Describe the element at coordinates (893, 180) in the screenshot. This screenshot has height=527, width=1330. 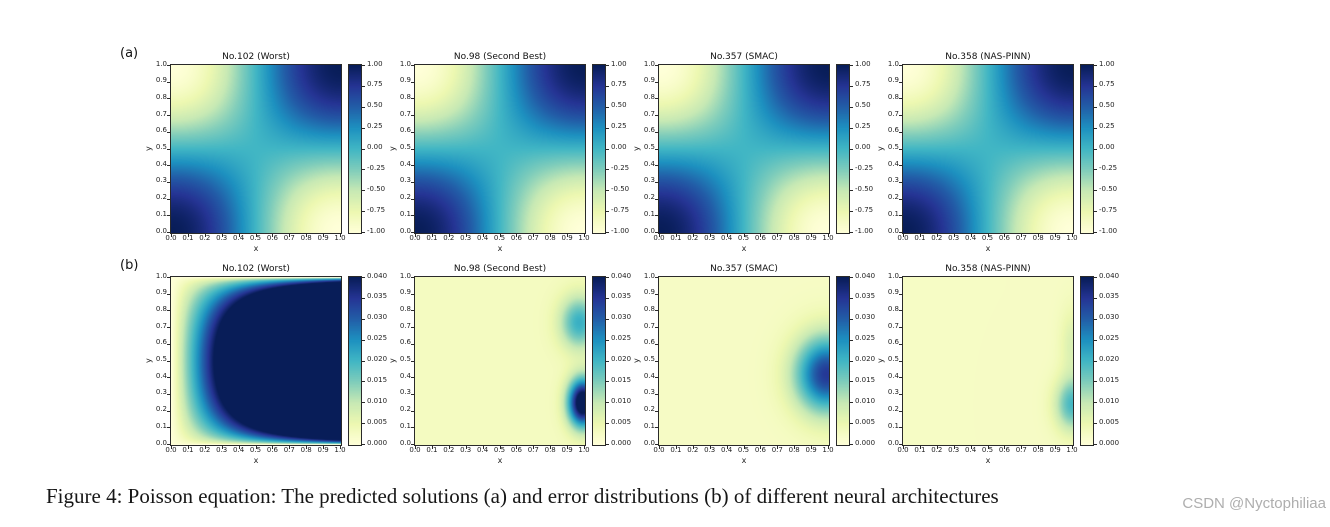
I see `y-tick-label: 0.3` at that location.